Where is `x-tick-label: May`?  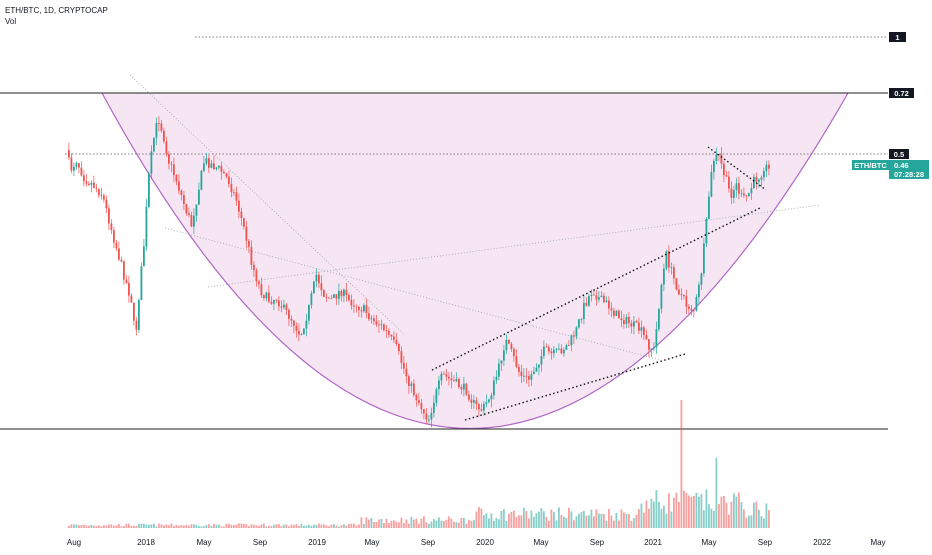 x-tick-label: May is located at coordinates (540, 542).